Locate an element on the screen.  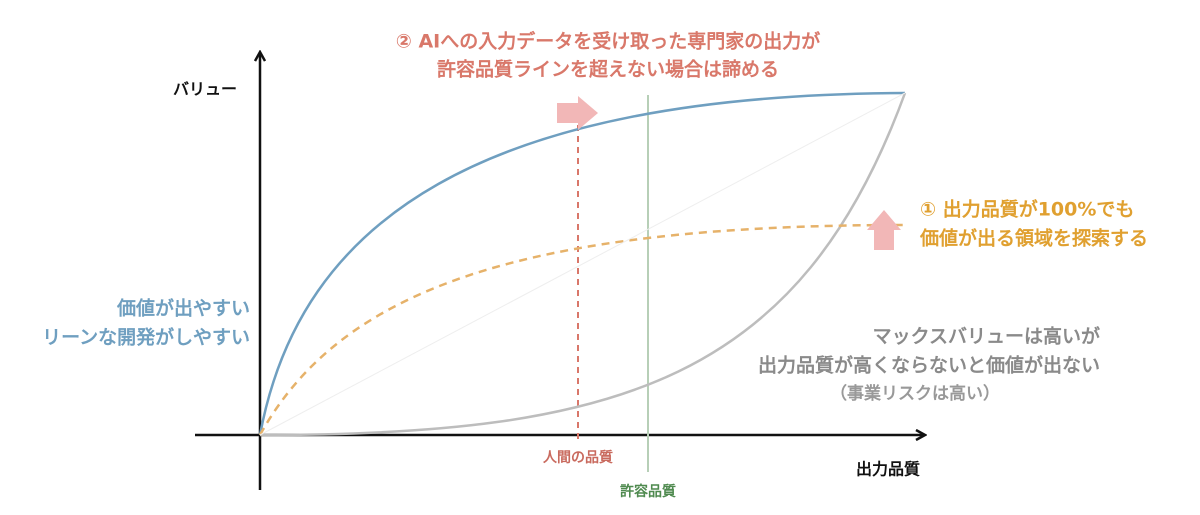
human-quality-label: 人間の品質 is located at coordinates (577, 457).